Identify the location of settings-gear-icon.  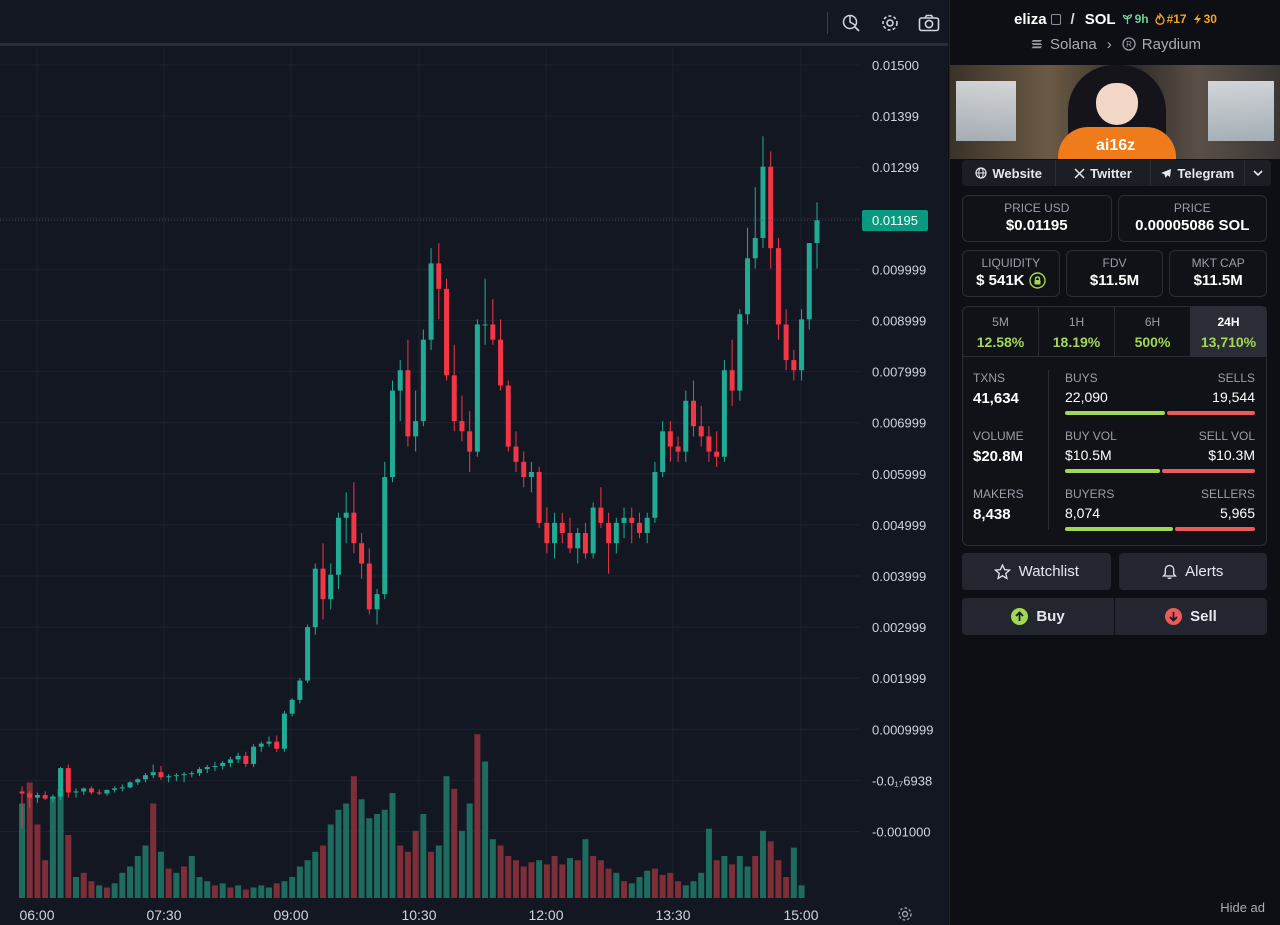
(890, 23).